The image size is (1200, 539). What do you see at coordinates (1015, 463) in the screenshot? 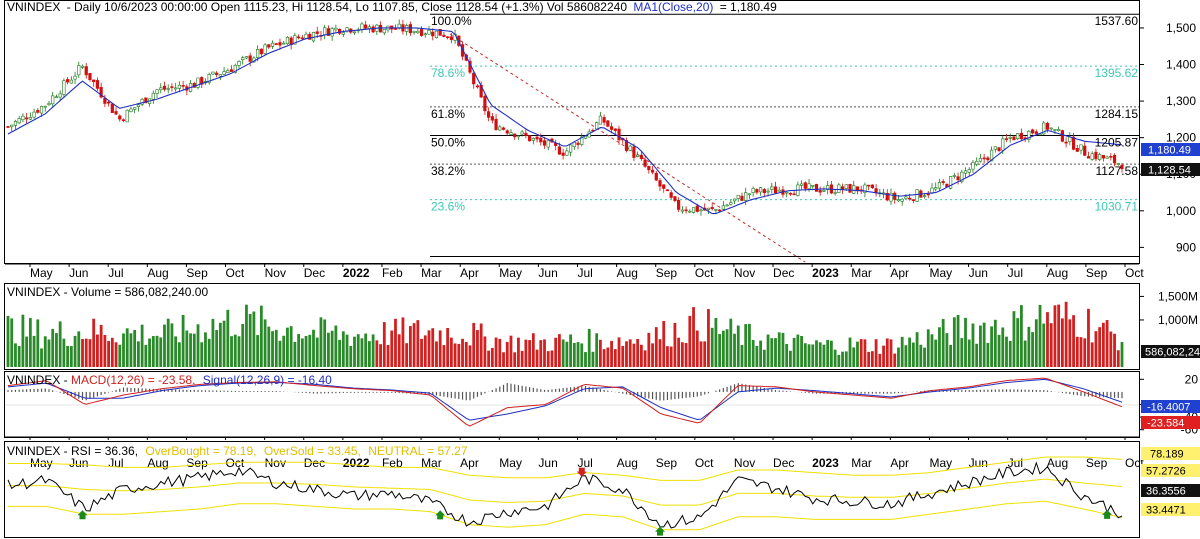
I see `macd-x-label: Jul` at bounding box center [1015, 463].